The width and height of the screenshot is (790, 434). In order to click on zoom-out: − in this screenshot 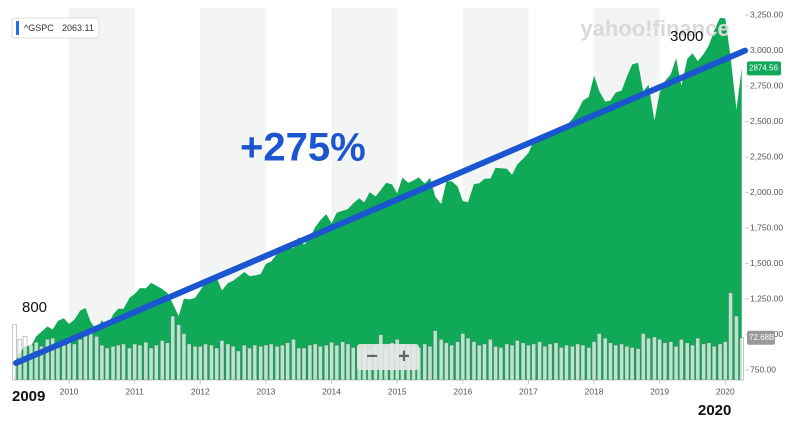, I will do `click(372, 356)`.